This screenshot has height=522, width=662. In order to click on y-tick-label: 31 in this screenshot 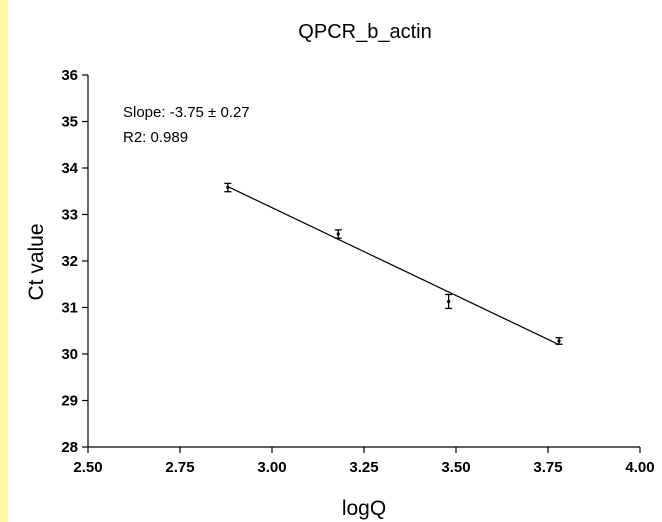, I will do `click(69, 308)`.